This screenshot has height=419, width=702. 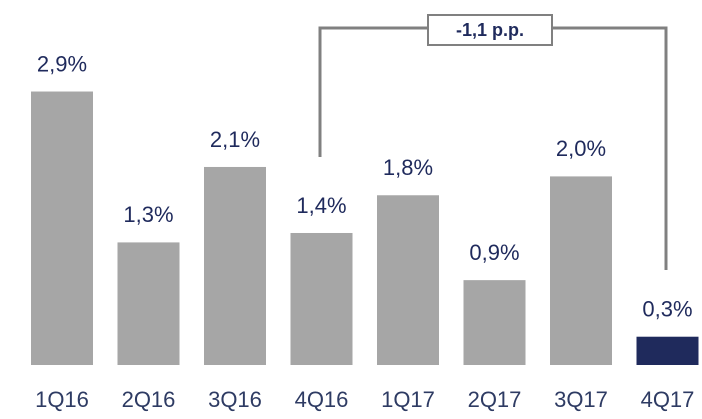 I want to click on value-label: 2,9%, so click(x=62, y=63).